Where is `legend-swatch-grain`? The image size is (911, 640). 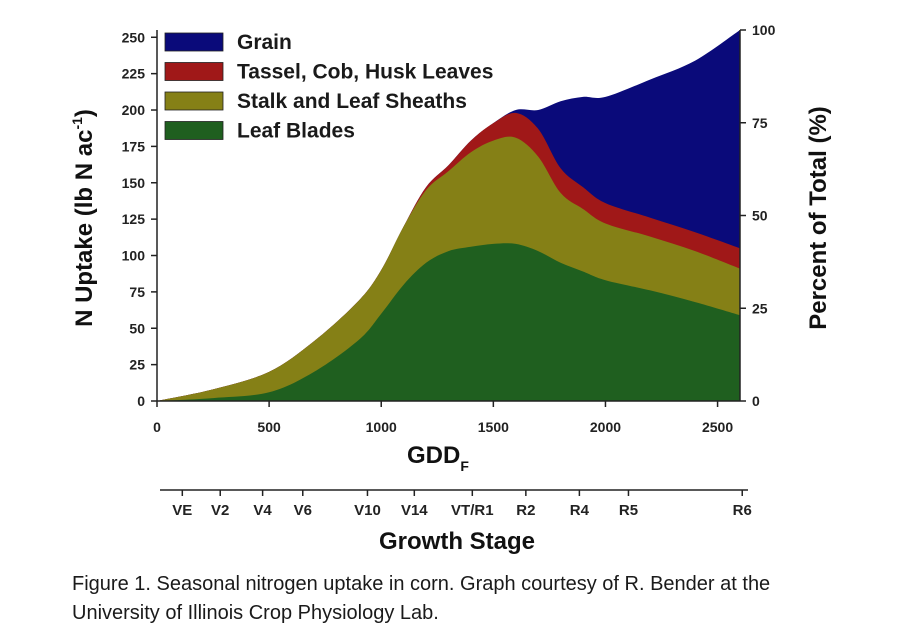 legend-swatch-grain is located at coordinates (194, 42).